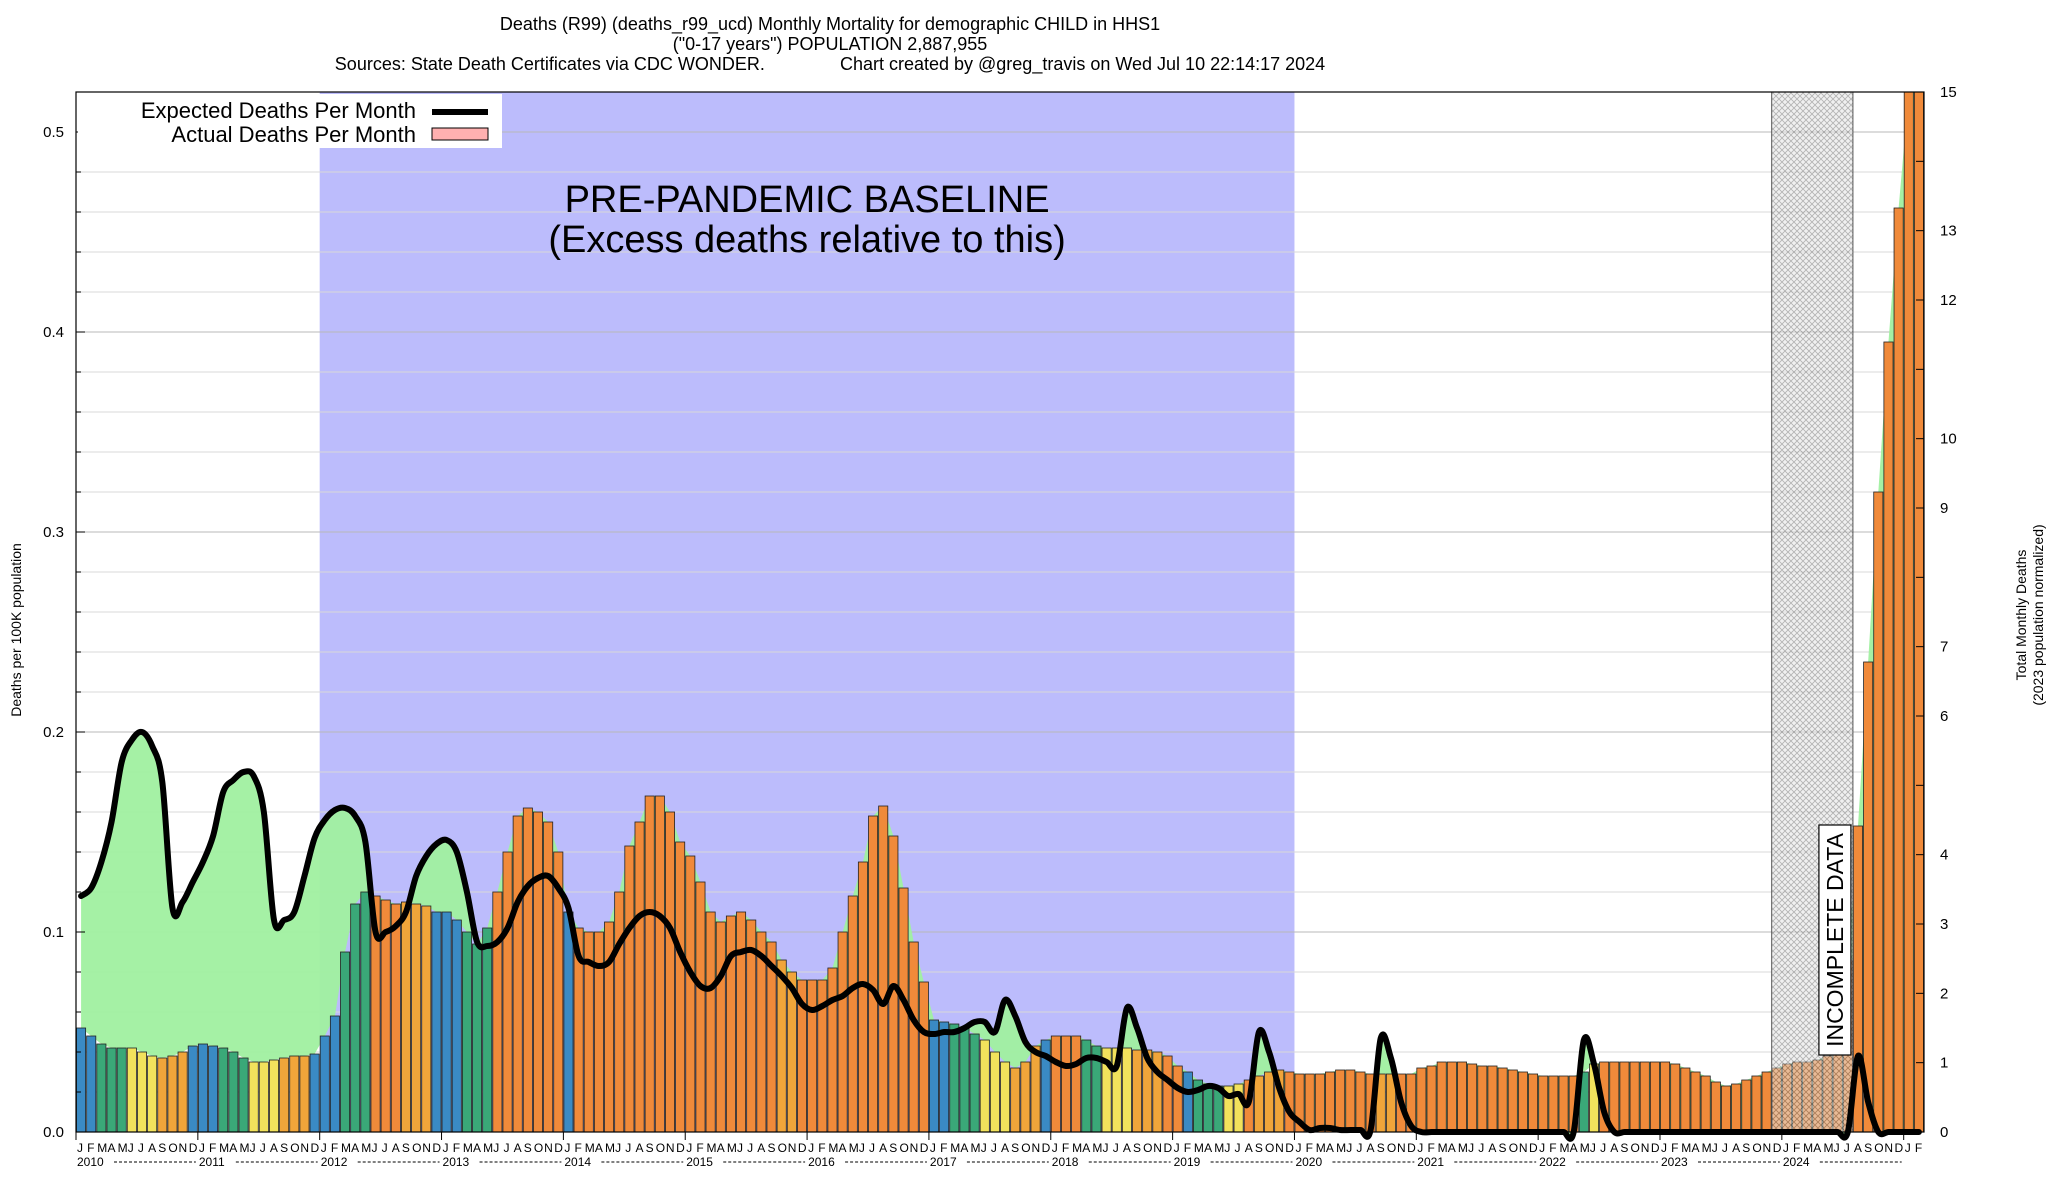 The image size is (2048, 1200). What do you see at coordinates (53, 932) in the screenshot?
I see `y-tick-label: 0.1` at bounding box center [53, 932].